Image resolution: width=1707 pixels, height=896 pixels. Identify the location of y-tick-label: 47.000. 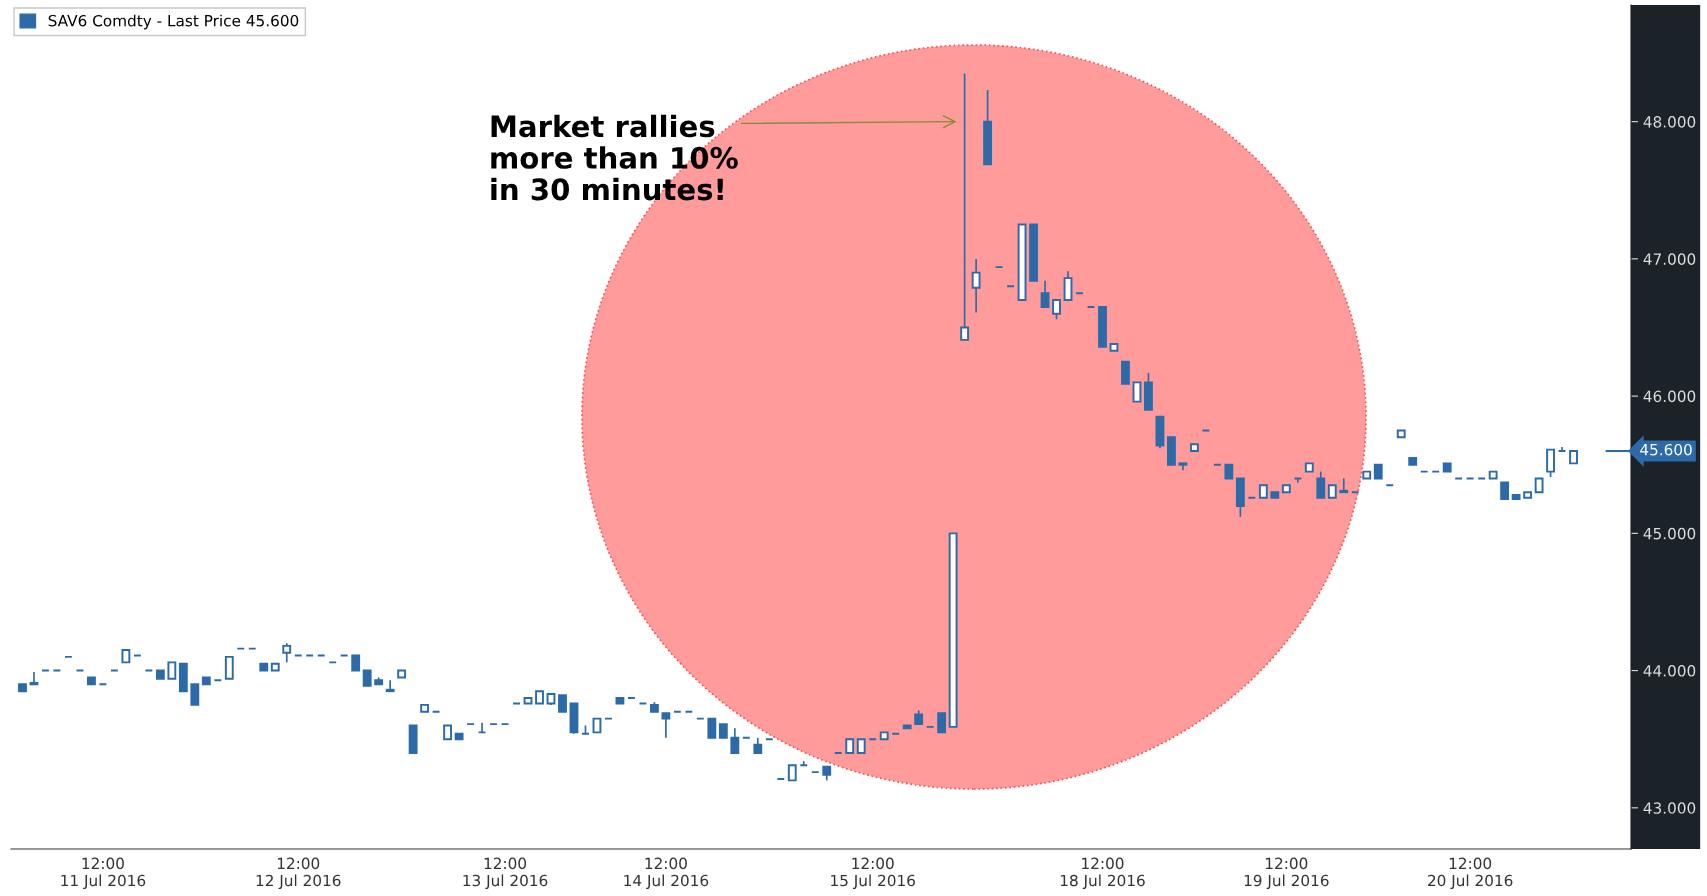
(1669, 259).